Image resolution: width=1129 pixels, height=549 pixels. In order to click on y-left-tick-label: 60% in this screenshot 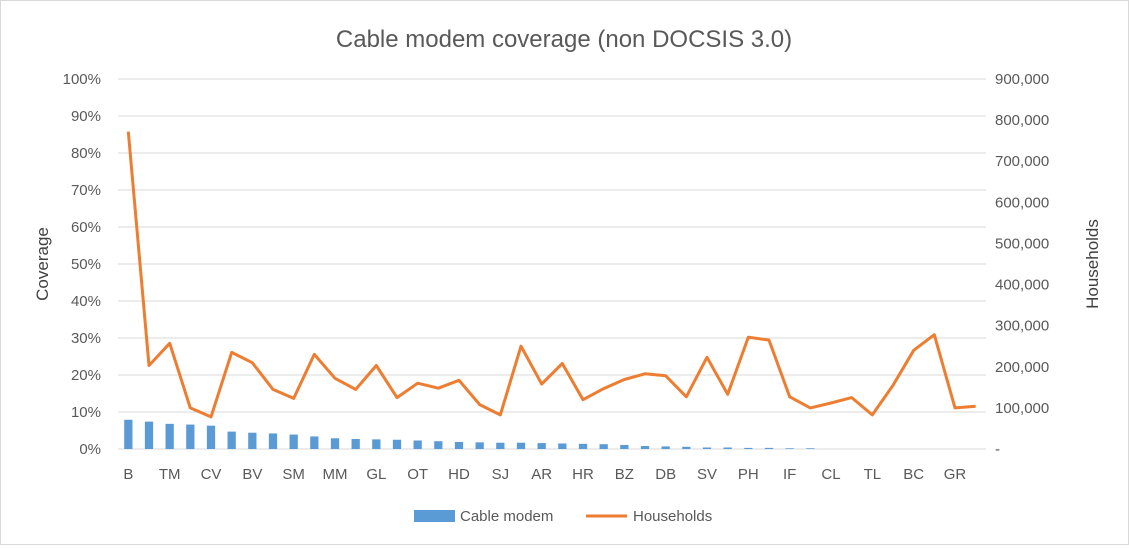, I will do `click(86, 227)`.